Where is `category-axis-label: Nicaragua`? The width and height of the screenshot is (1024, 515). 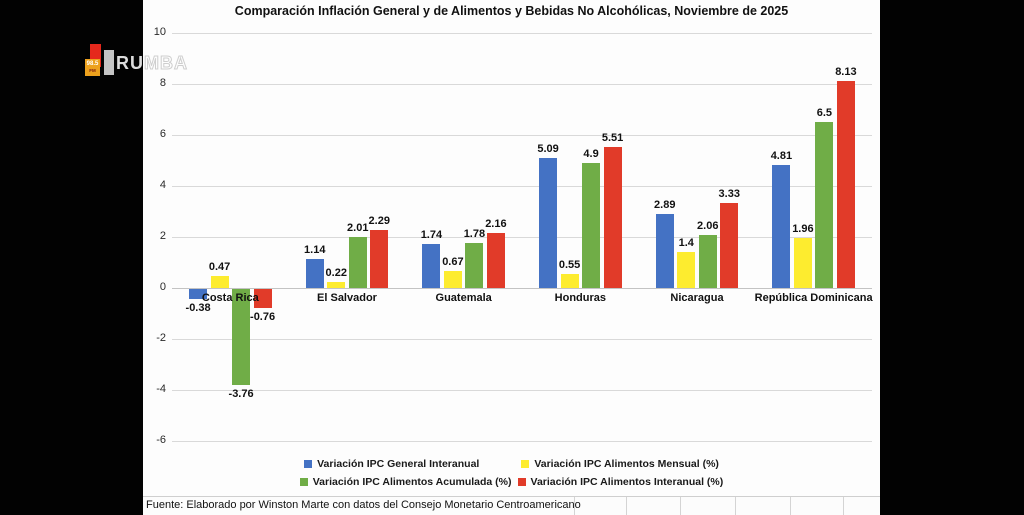 category-axis-label: Nicaragua is located at coordinates (697, 298).